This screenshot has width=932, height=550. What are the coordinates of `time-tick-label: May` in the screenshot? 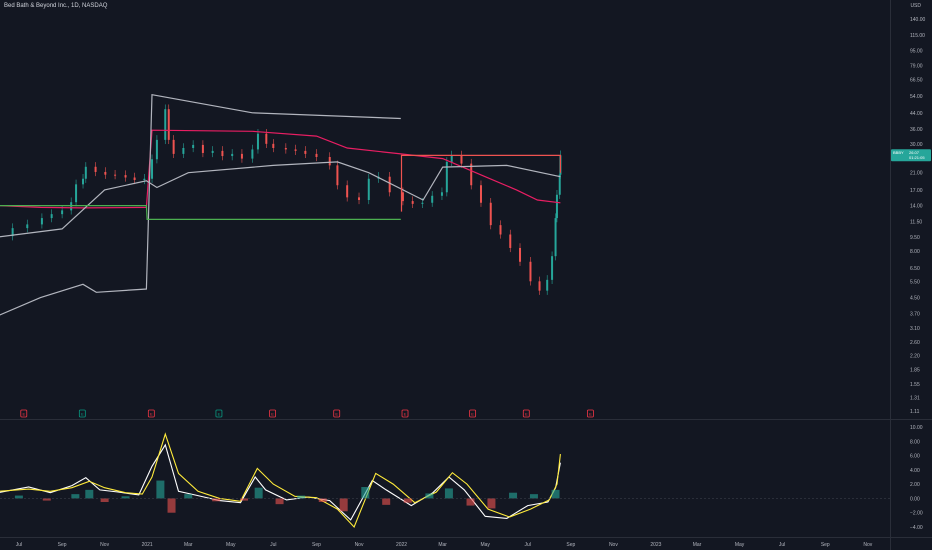 It's located at (740, 545).